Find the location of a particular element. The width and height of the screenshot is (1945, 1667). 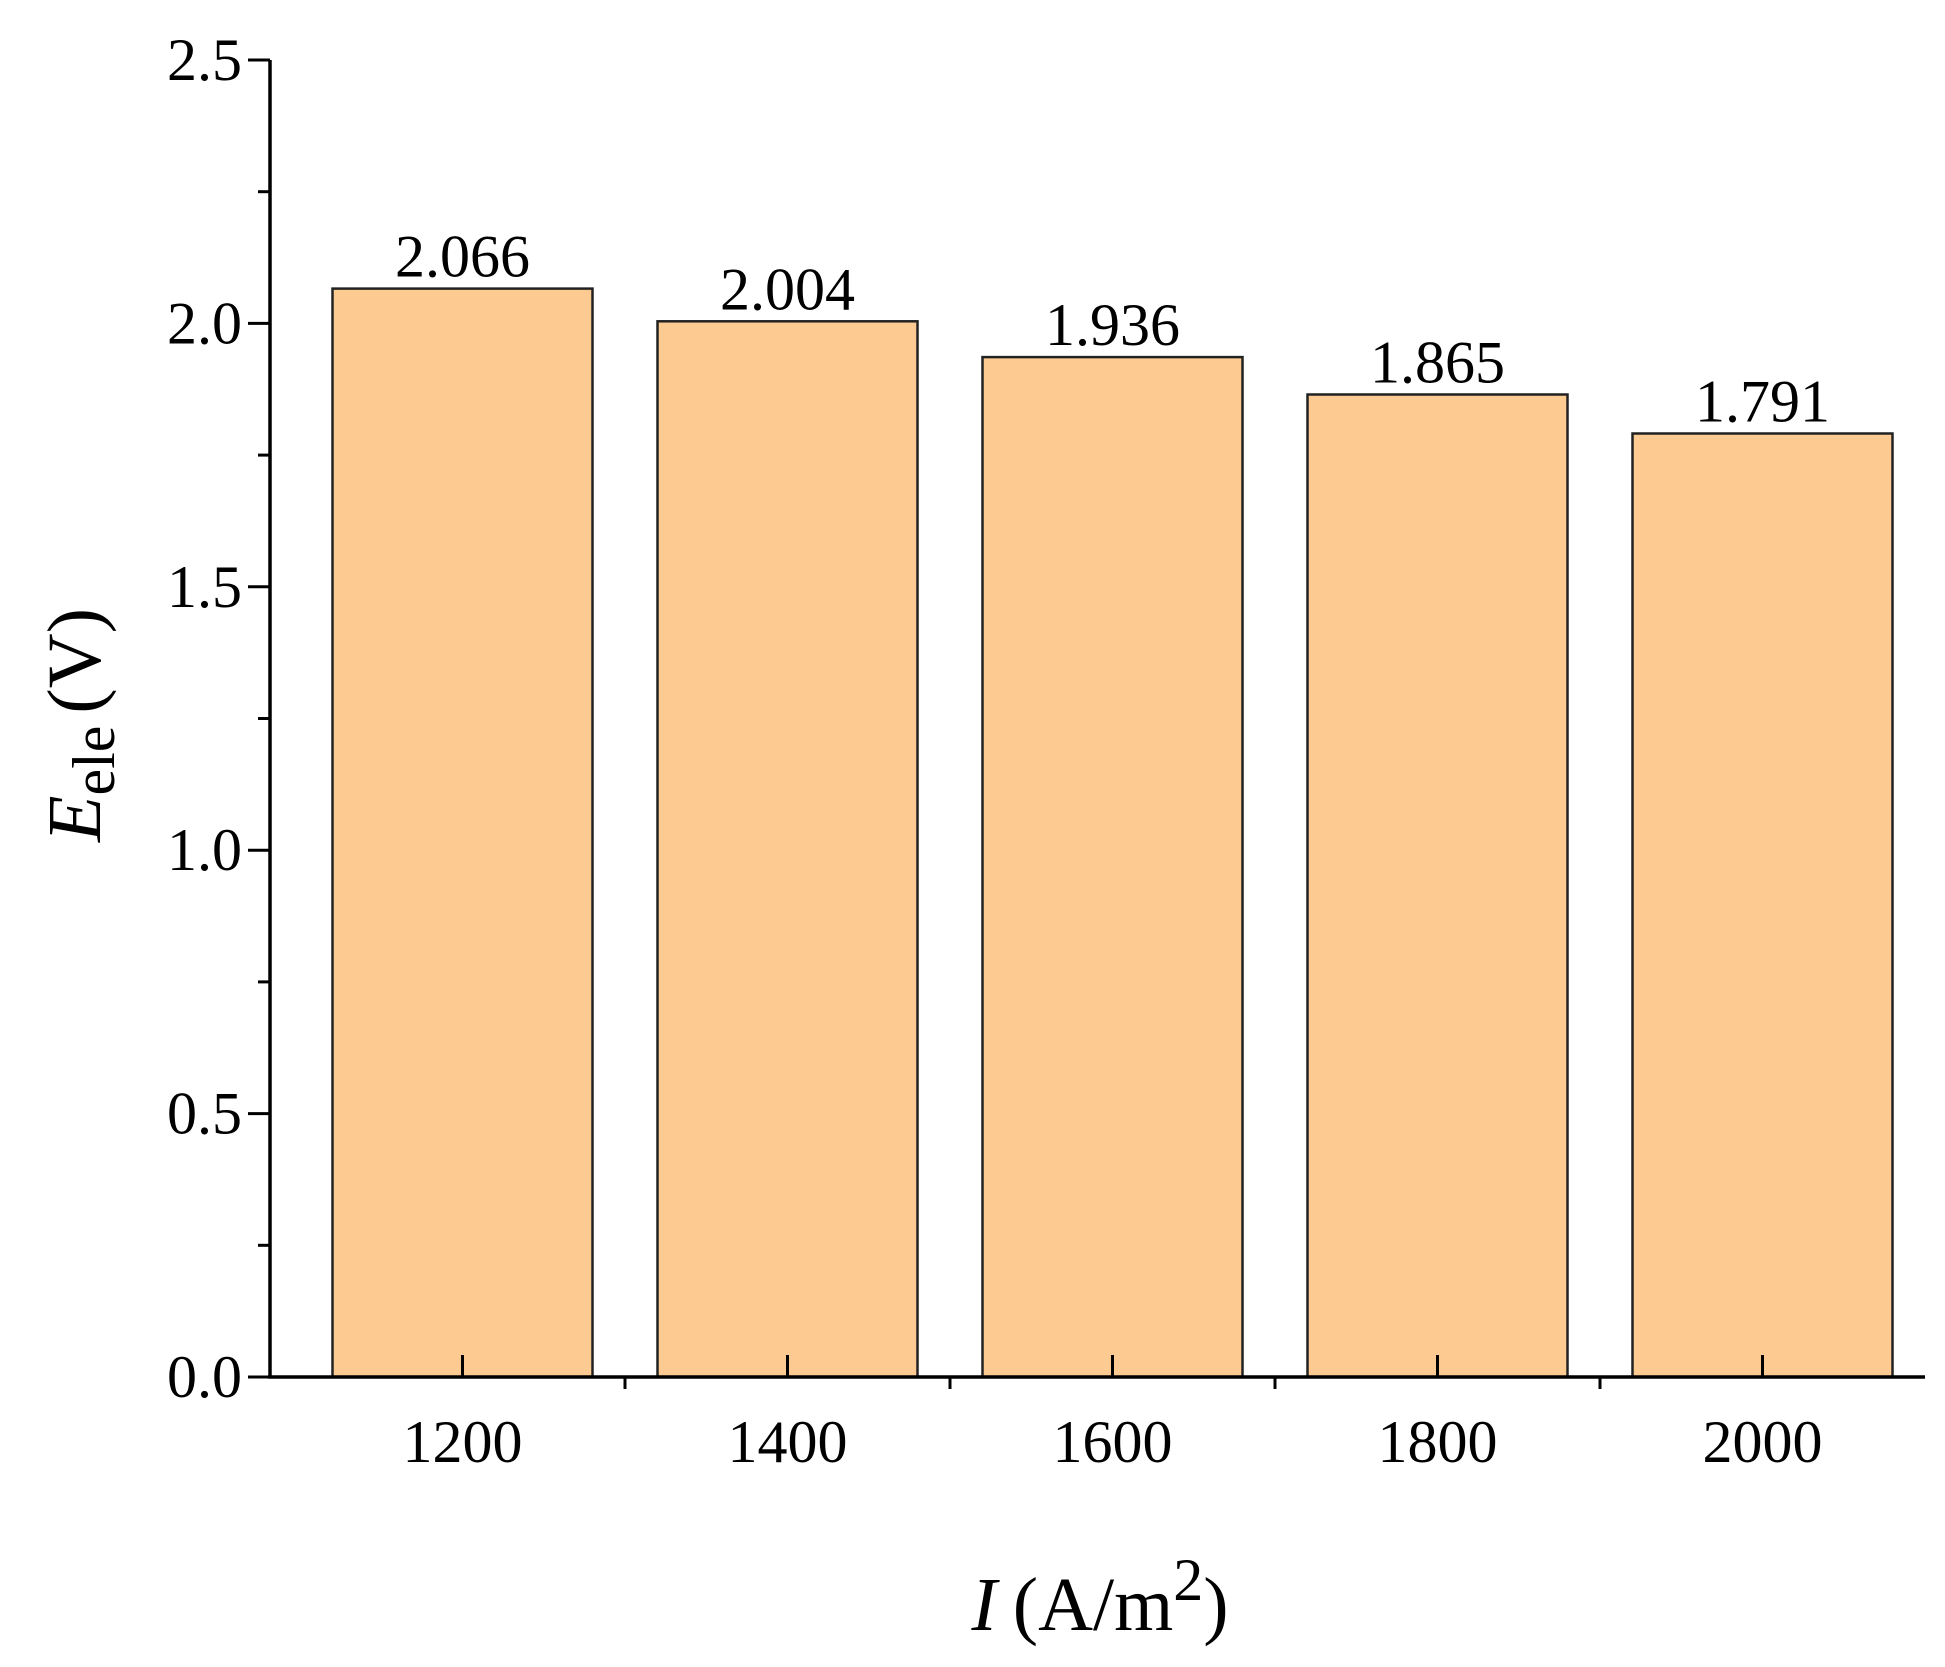

y-tick-label: 2.5 is located at coordinates (204, 60).